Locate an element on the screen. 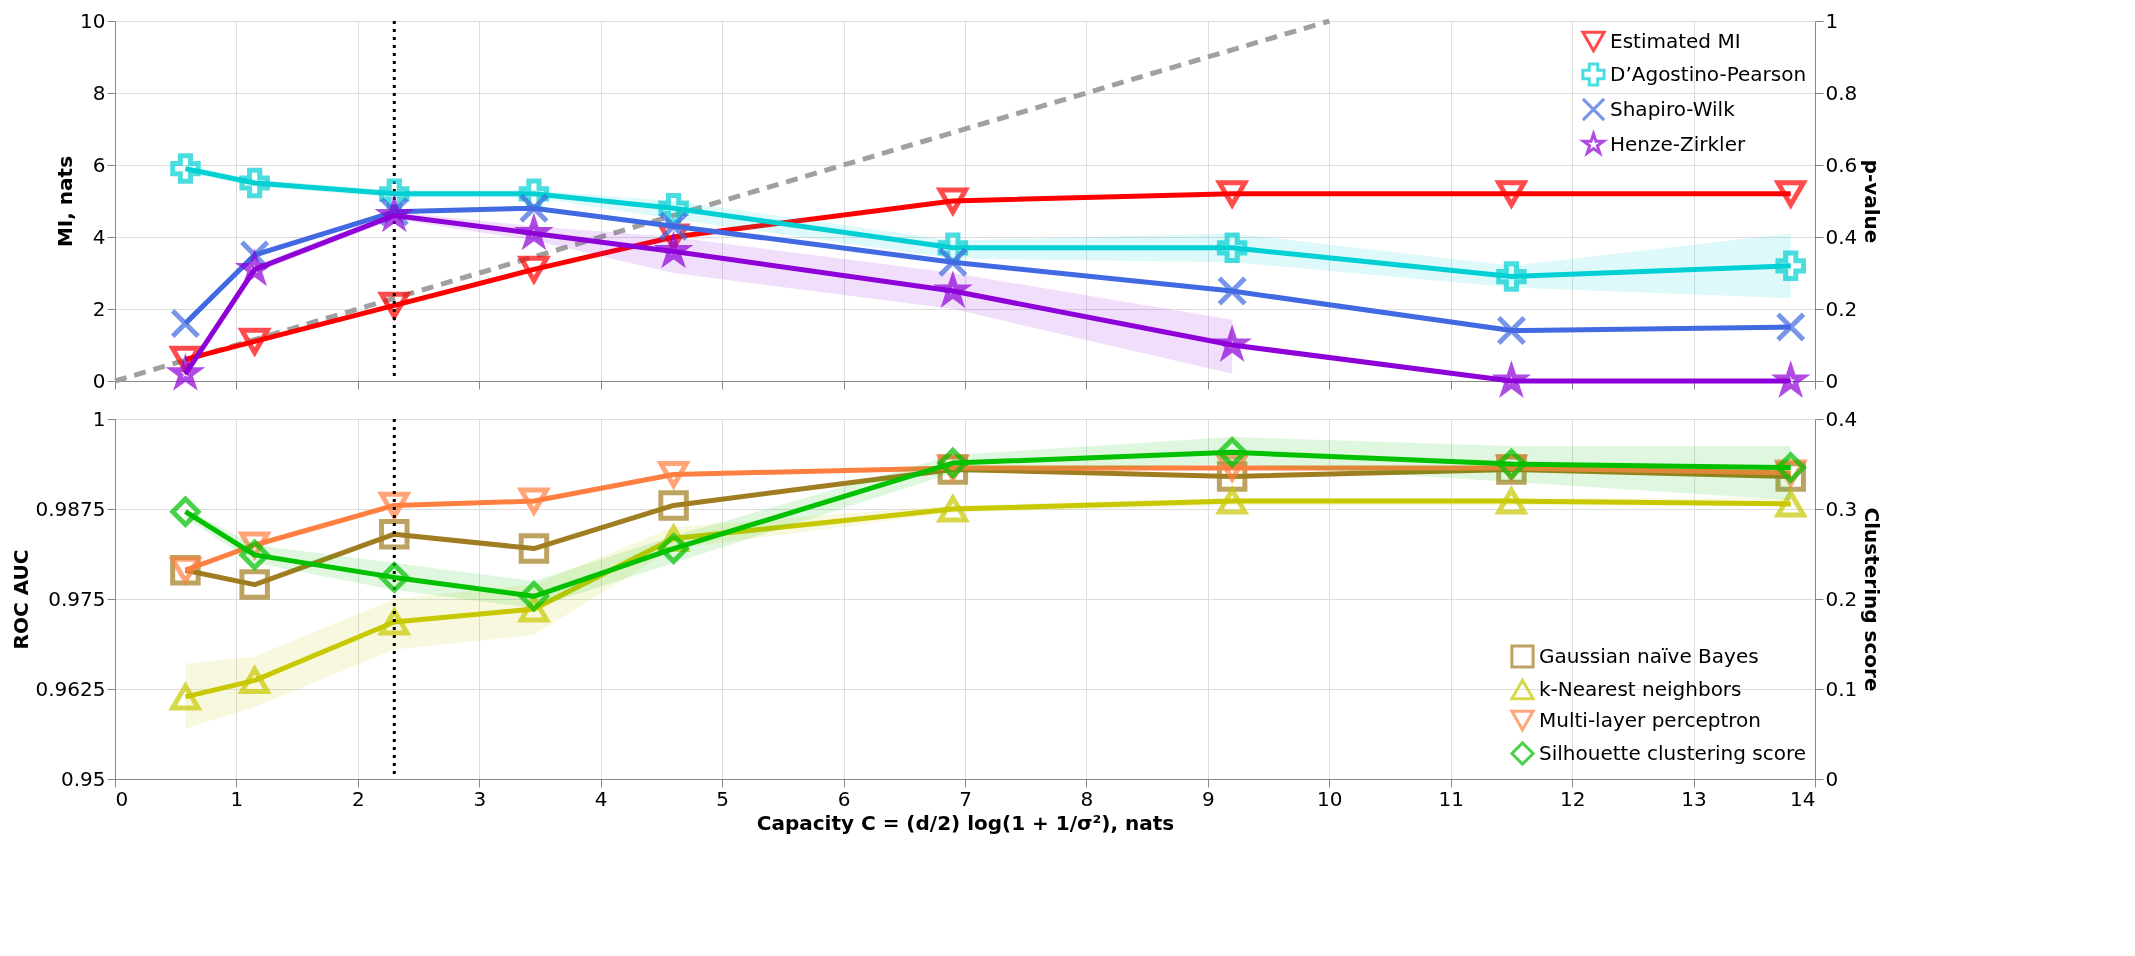 The width and height of the screenshot is (2135, 956). y-tick-label: 4 is located at coordinates (99, 236).